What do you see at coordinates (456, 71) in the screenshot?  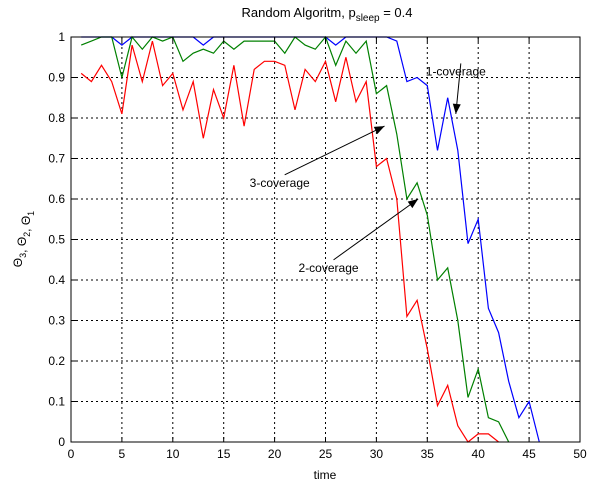 I see `annotation-label: 1-coverage` at bounding box center [456, 71].